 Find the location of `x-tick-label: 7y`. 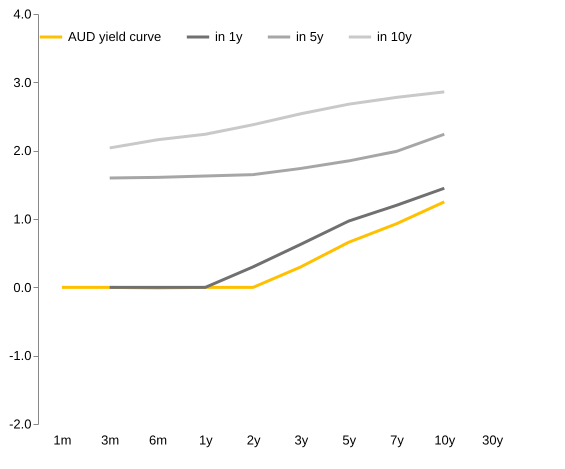

x-tick-label: 7y is located at coordinates (397, 440).